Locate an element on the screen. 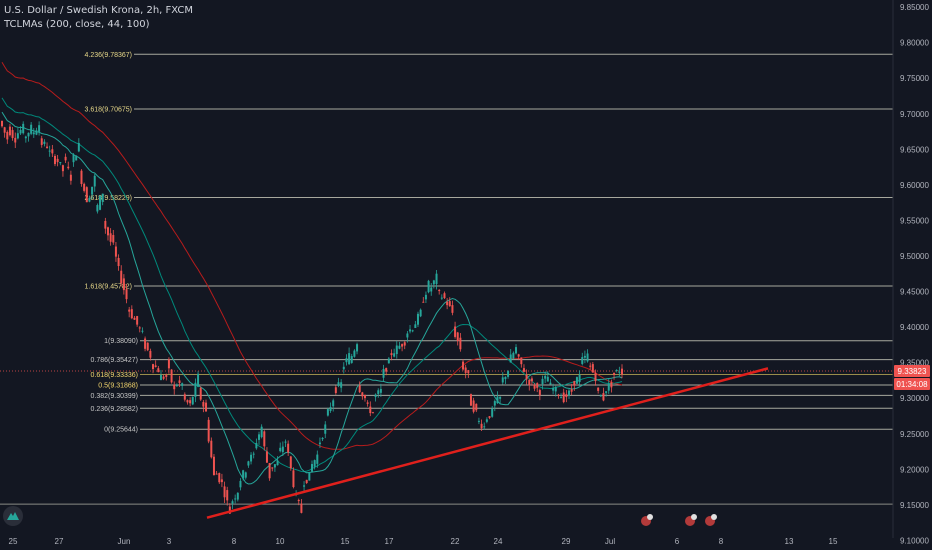  time-tick-label: Jul is located at coordinates (610, 541).